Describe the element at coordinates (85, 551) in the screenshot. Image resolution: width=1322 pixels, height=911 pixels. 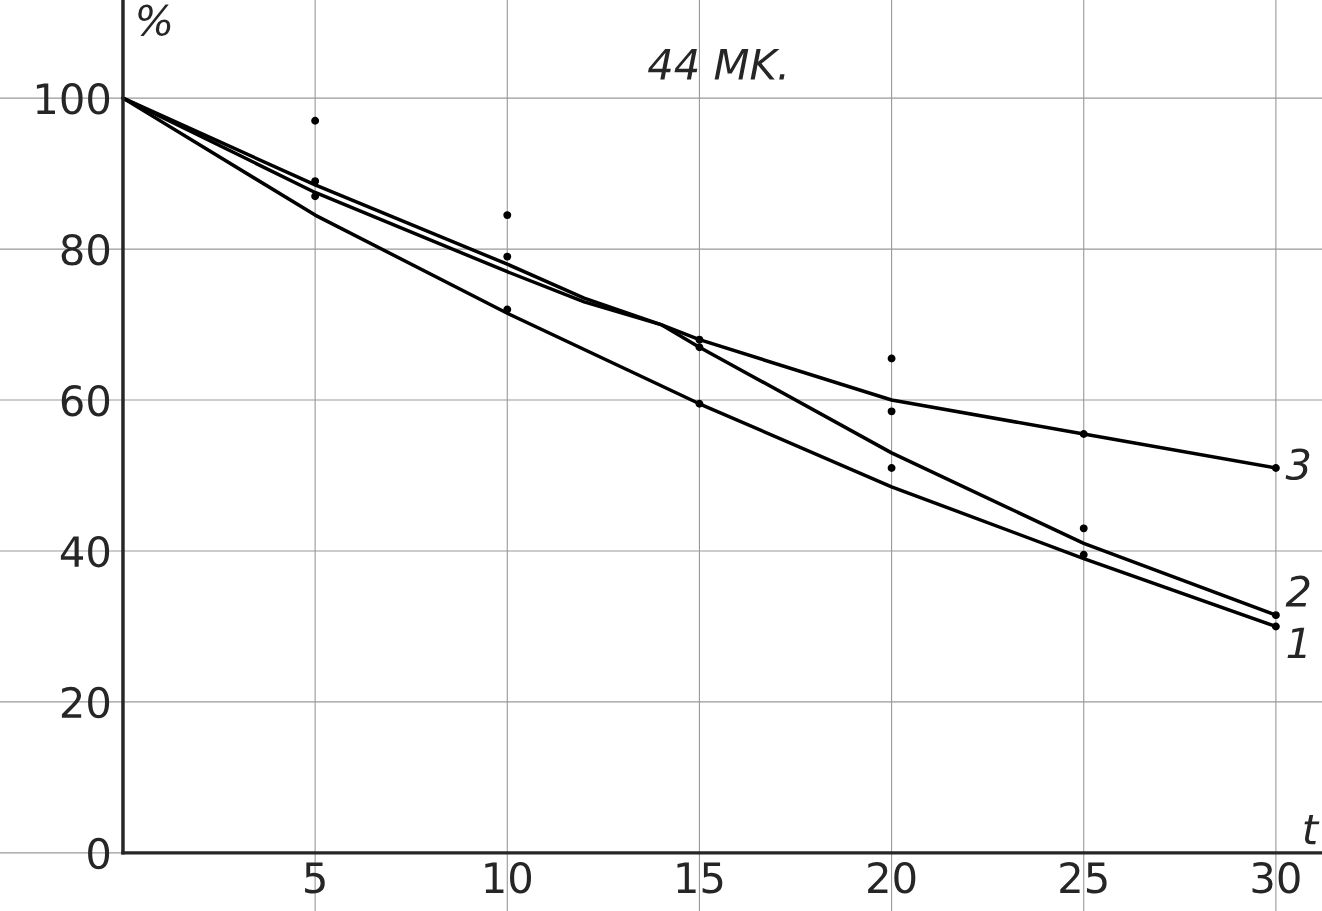
I see `y-tick-label: 40` at that location.